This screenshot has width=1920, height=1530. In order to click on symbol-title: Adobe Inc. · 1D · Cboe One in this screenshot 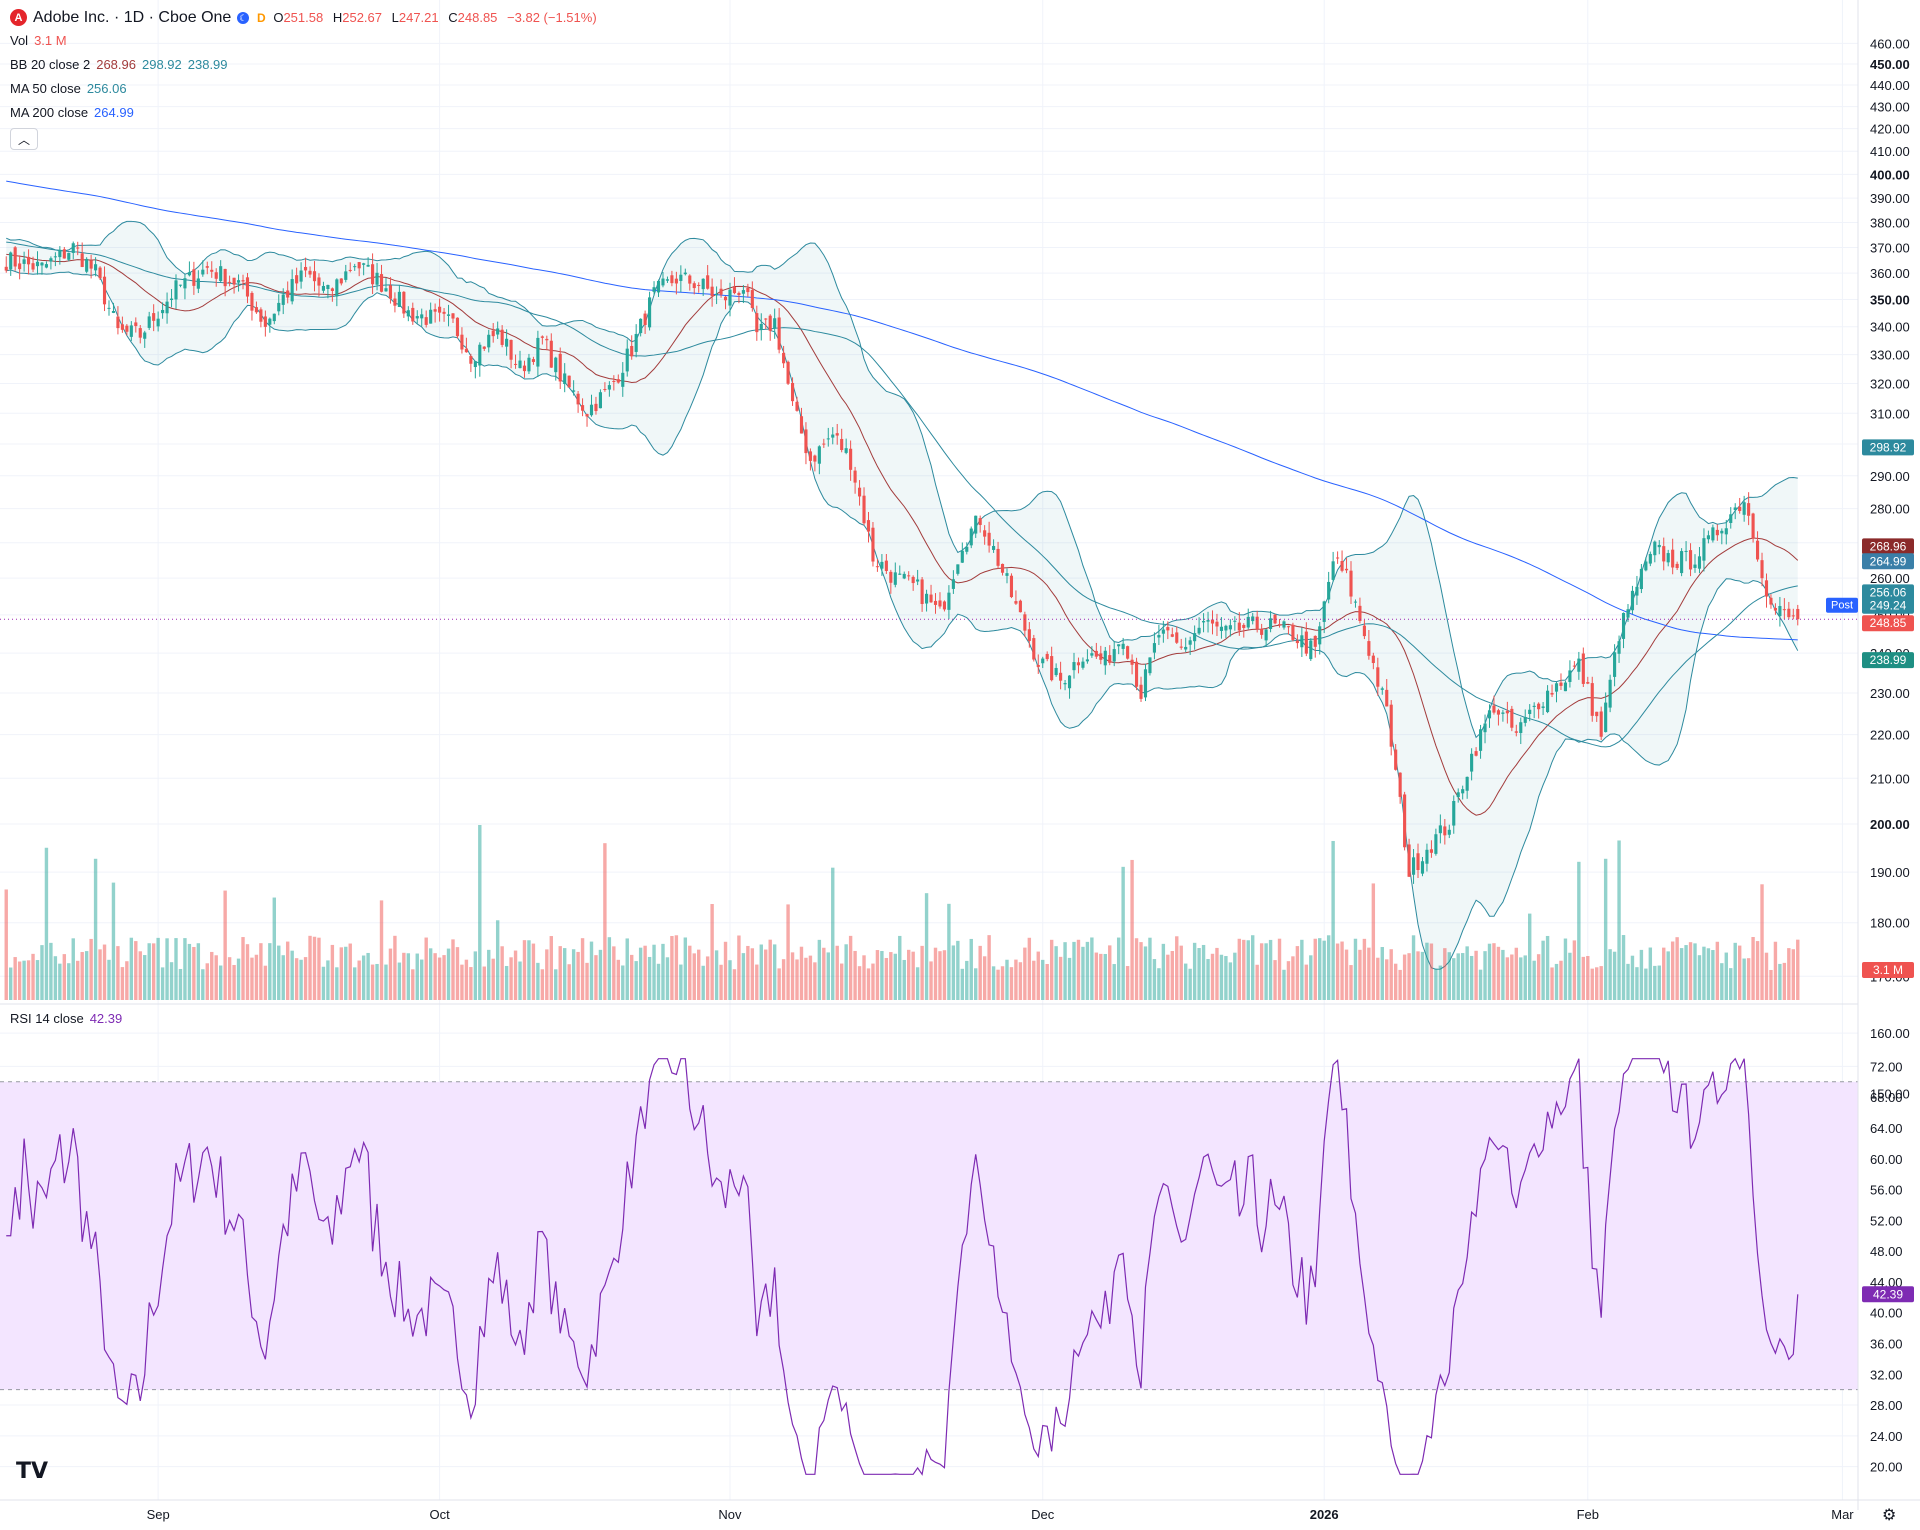, I will do `click(132, 17)`.